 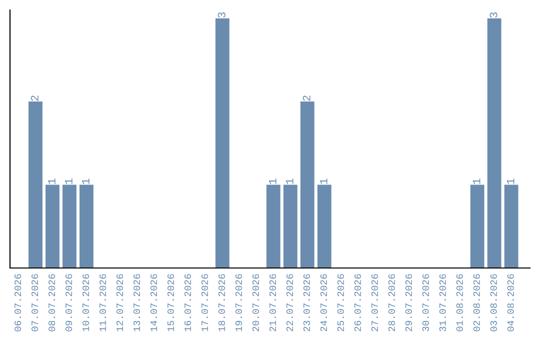 I want to click on x-tick-label: 07.07.2026, so click(x=35, y=303).